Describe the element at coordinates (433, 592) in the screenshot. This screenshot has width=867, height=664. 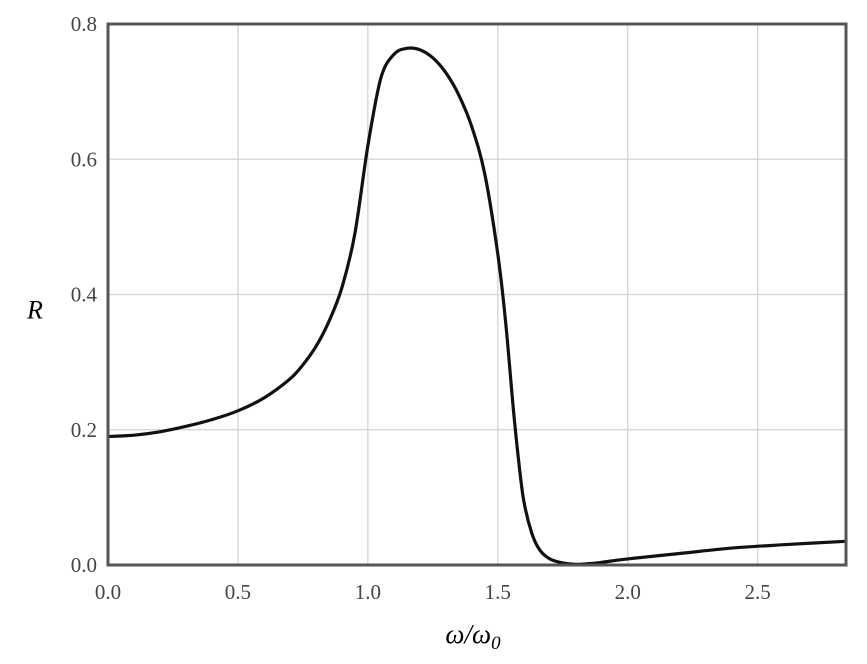
I see `x-tick-labels: 0.0 0.5 1.0 1.5 2.0 2.5` at that location.